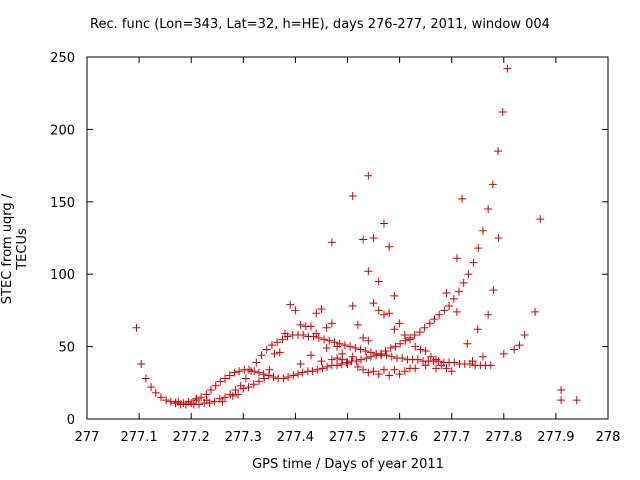  Describe the element at coordinates (348, 464) in the screenshot. I see `x-axis-label: GPS time / Days of year 2011` at that location.